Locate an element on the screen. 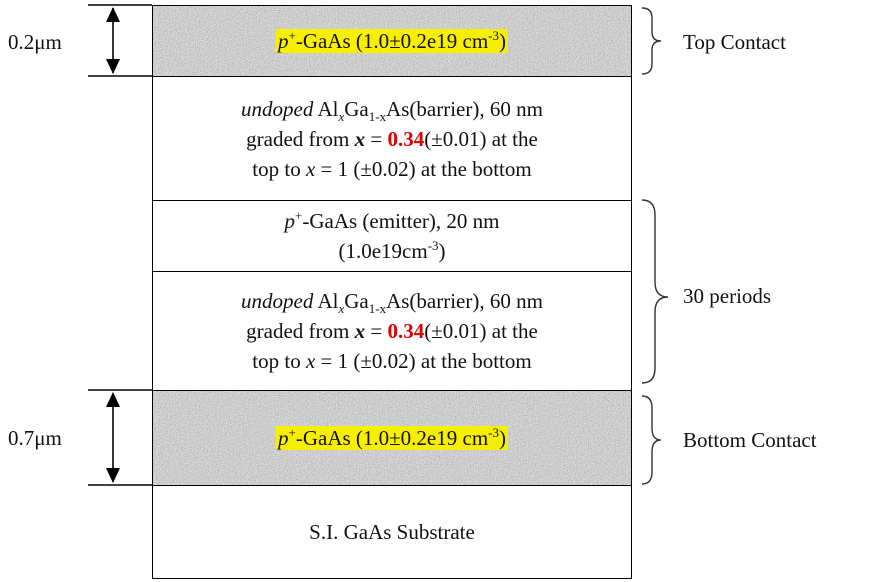 This screenshot has height=582, width=872. bottom-contact-label: p+-GaAs (1.0±0.2e19 cm-3) is located at coordinates (392, 438).